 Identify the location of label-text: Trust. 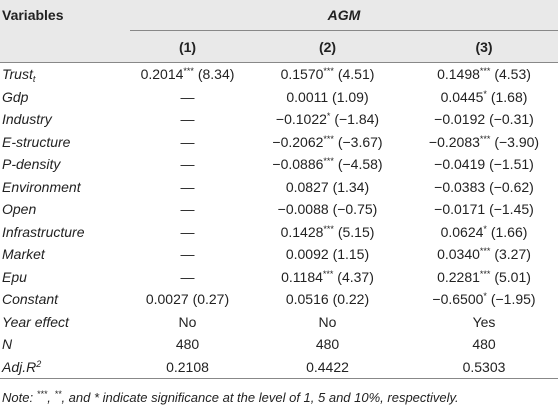
(17, 74).